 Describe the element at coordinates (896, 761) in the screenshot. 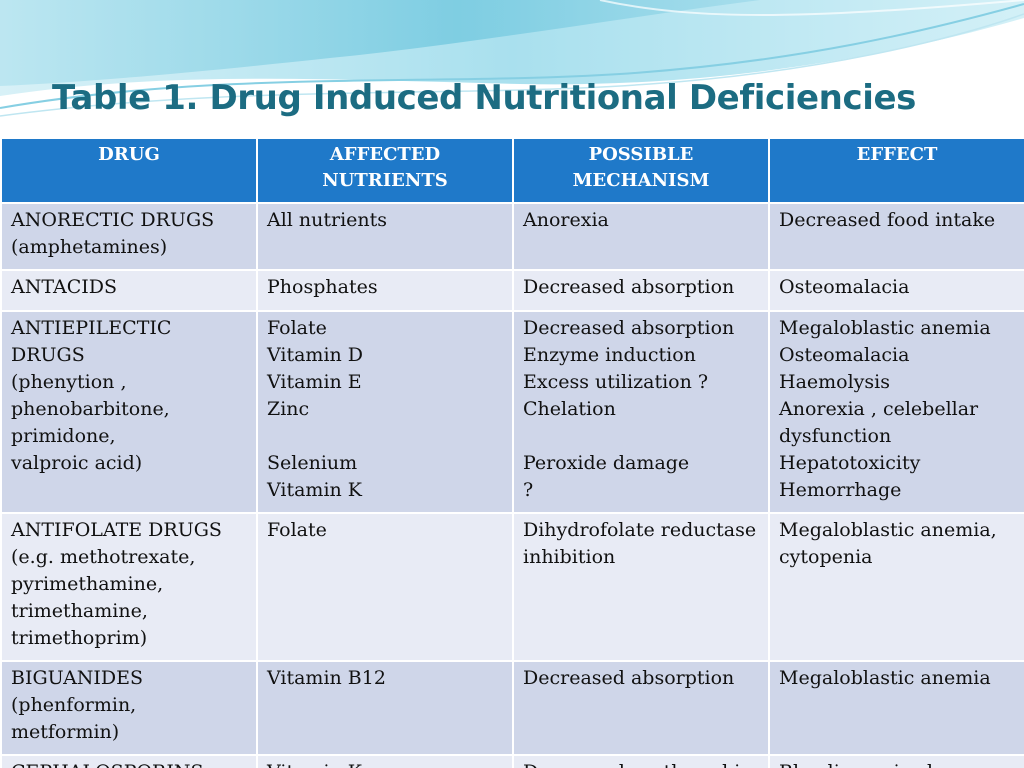

I see `cell-effect: Bleeding episodes` at that location.